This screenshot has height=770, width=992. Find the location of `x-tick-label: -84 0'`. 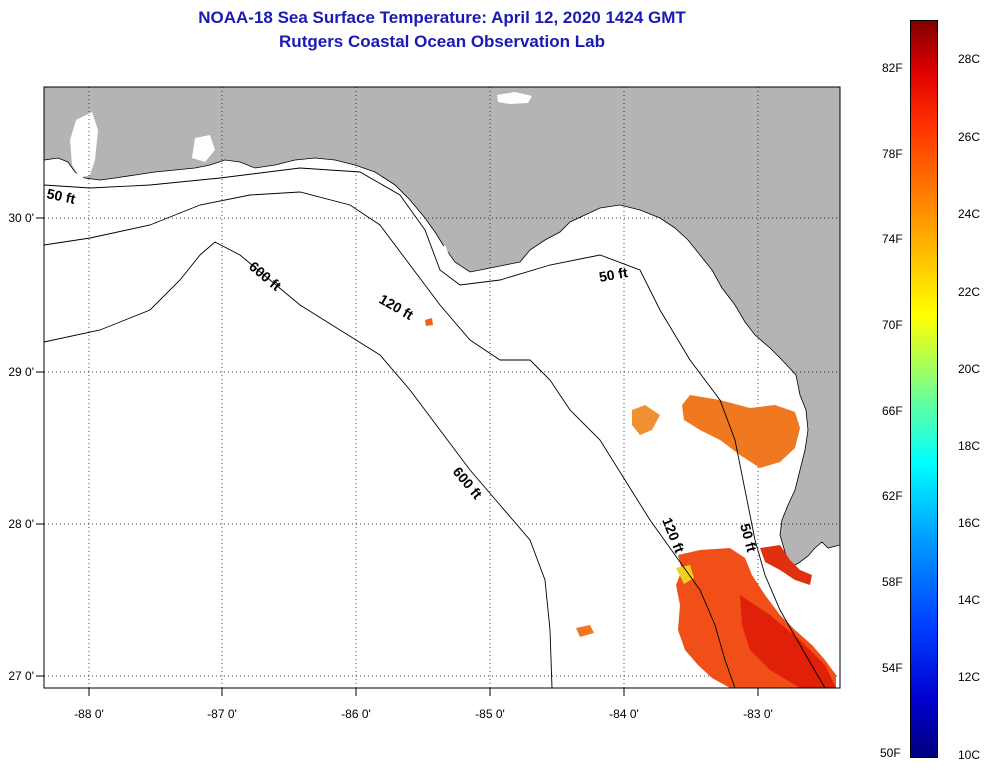

x-tick-label: -84 0' is located at coordinates (624, 714).